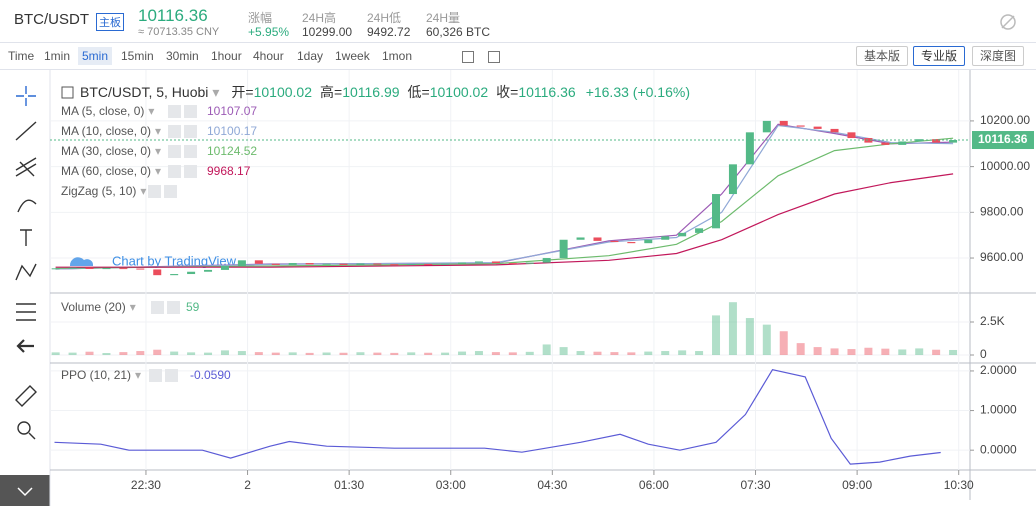 The height and width of the screenshot is (506, 1036). What do you see at coordinates (182, 56) in the screenshot?
I see `interval-button: 30min` at bounding box center [182, 56].